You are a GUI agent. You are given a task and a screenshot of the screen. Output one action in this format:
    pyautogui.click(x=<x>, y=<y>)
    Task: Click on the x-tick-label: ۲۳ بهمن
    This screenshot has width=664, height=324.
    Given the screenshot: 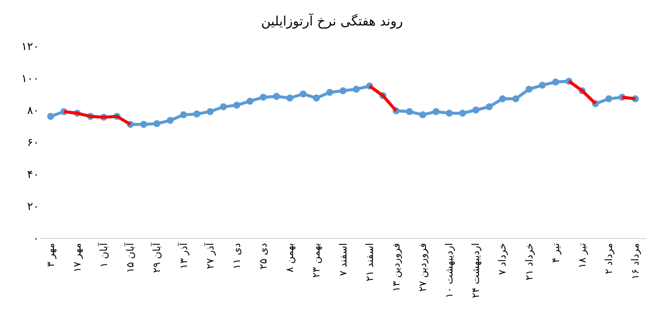 What is the action you would take?
    pyautogui.click(x=317, y=260)
    